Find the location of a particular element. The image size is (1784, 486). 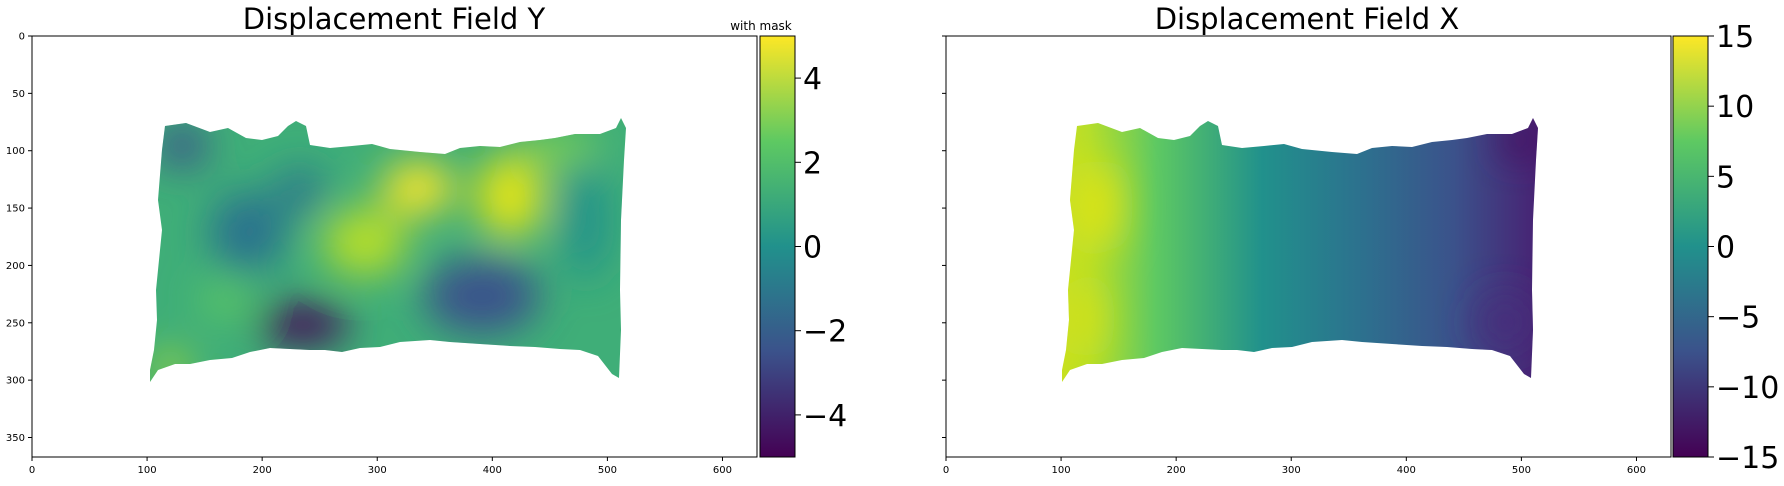

y-tick-label: 250 is located at coordinates (15, 323).